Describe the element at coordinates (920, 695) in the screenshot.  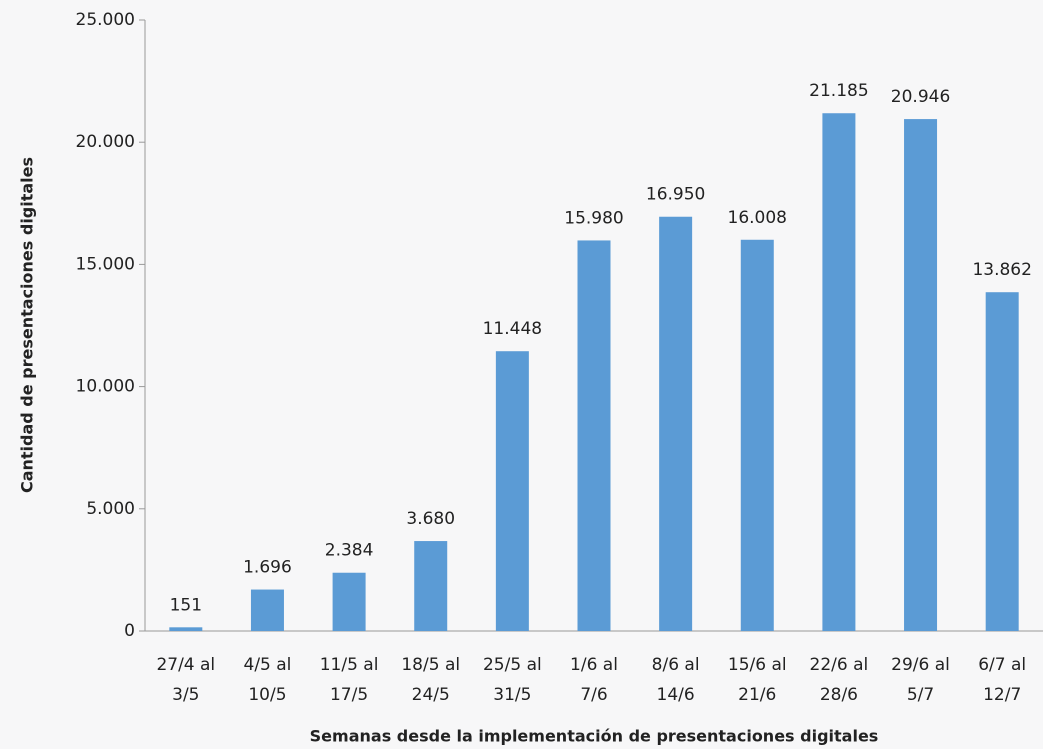
I see `x-tick-label: 5/7` at that location.